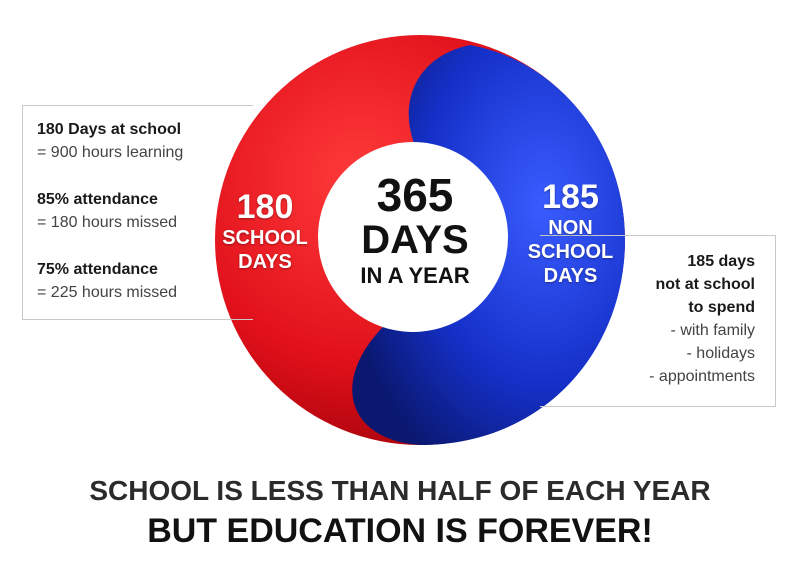 This screenshot has height=571, width=800. I want to click on note-group: 180 Days at school = 900 hours learning, so click(137, 141).